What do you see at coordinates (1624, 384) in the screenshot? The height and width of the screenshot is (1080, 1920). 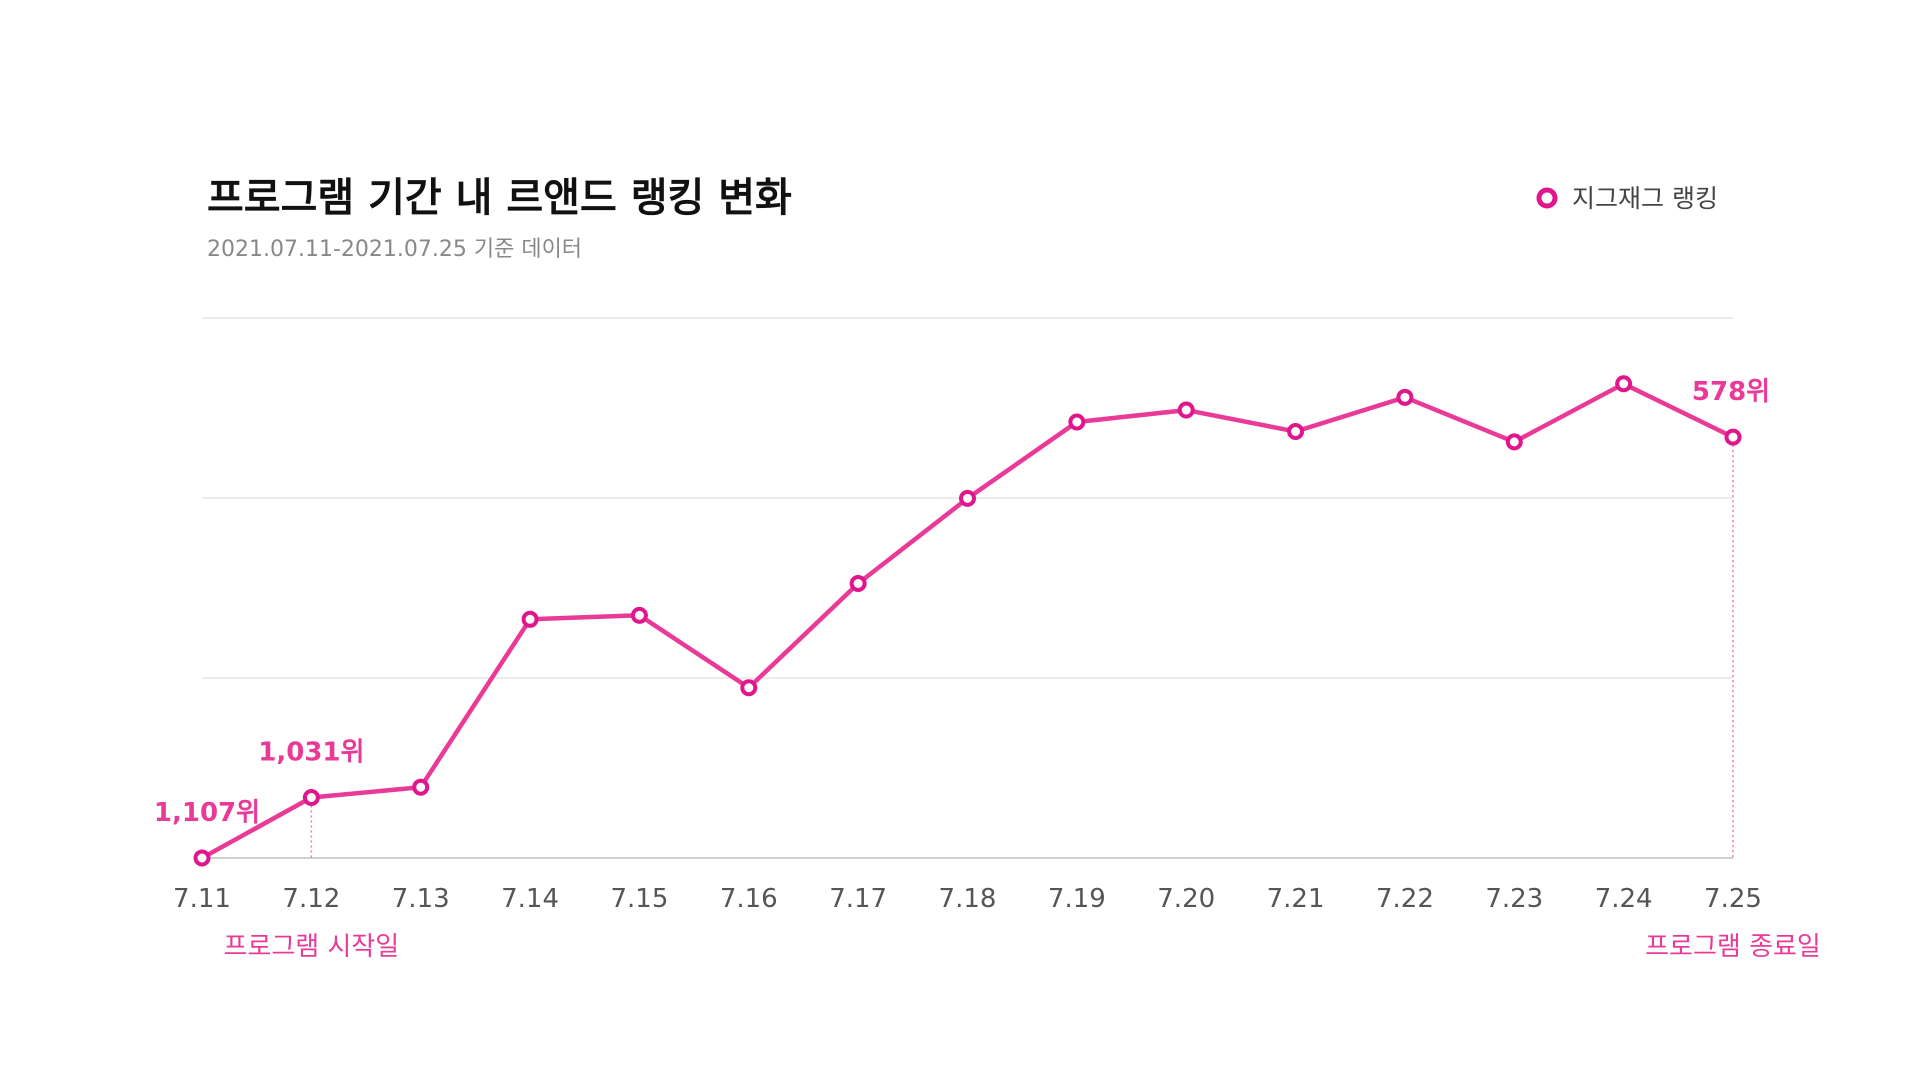 I see `data-point-7.24` at bounding box center [1624, 384].